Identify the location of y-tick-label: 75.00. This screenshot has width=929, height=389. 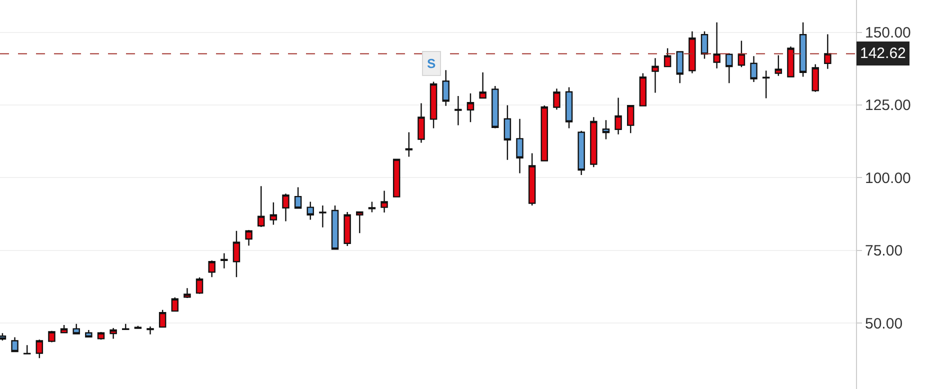
(884, 251).